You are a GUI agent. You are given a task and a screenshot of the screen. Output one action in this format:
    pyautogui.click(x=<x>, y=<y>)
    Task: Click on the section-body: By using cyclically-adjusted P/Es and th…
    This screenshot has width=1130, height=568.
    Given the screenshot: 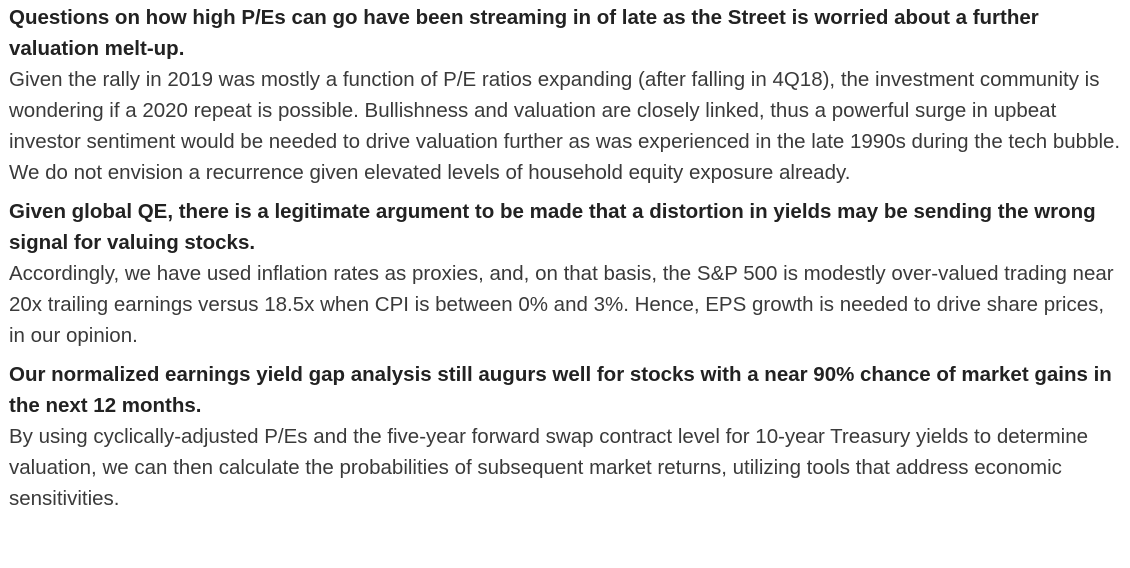 What is the action you would take?
    pyautogui.click(x=549, y=467)
    